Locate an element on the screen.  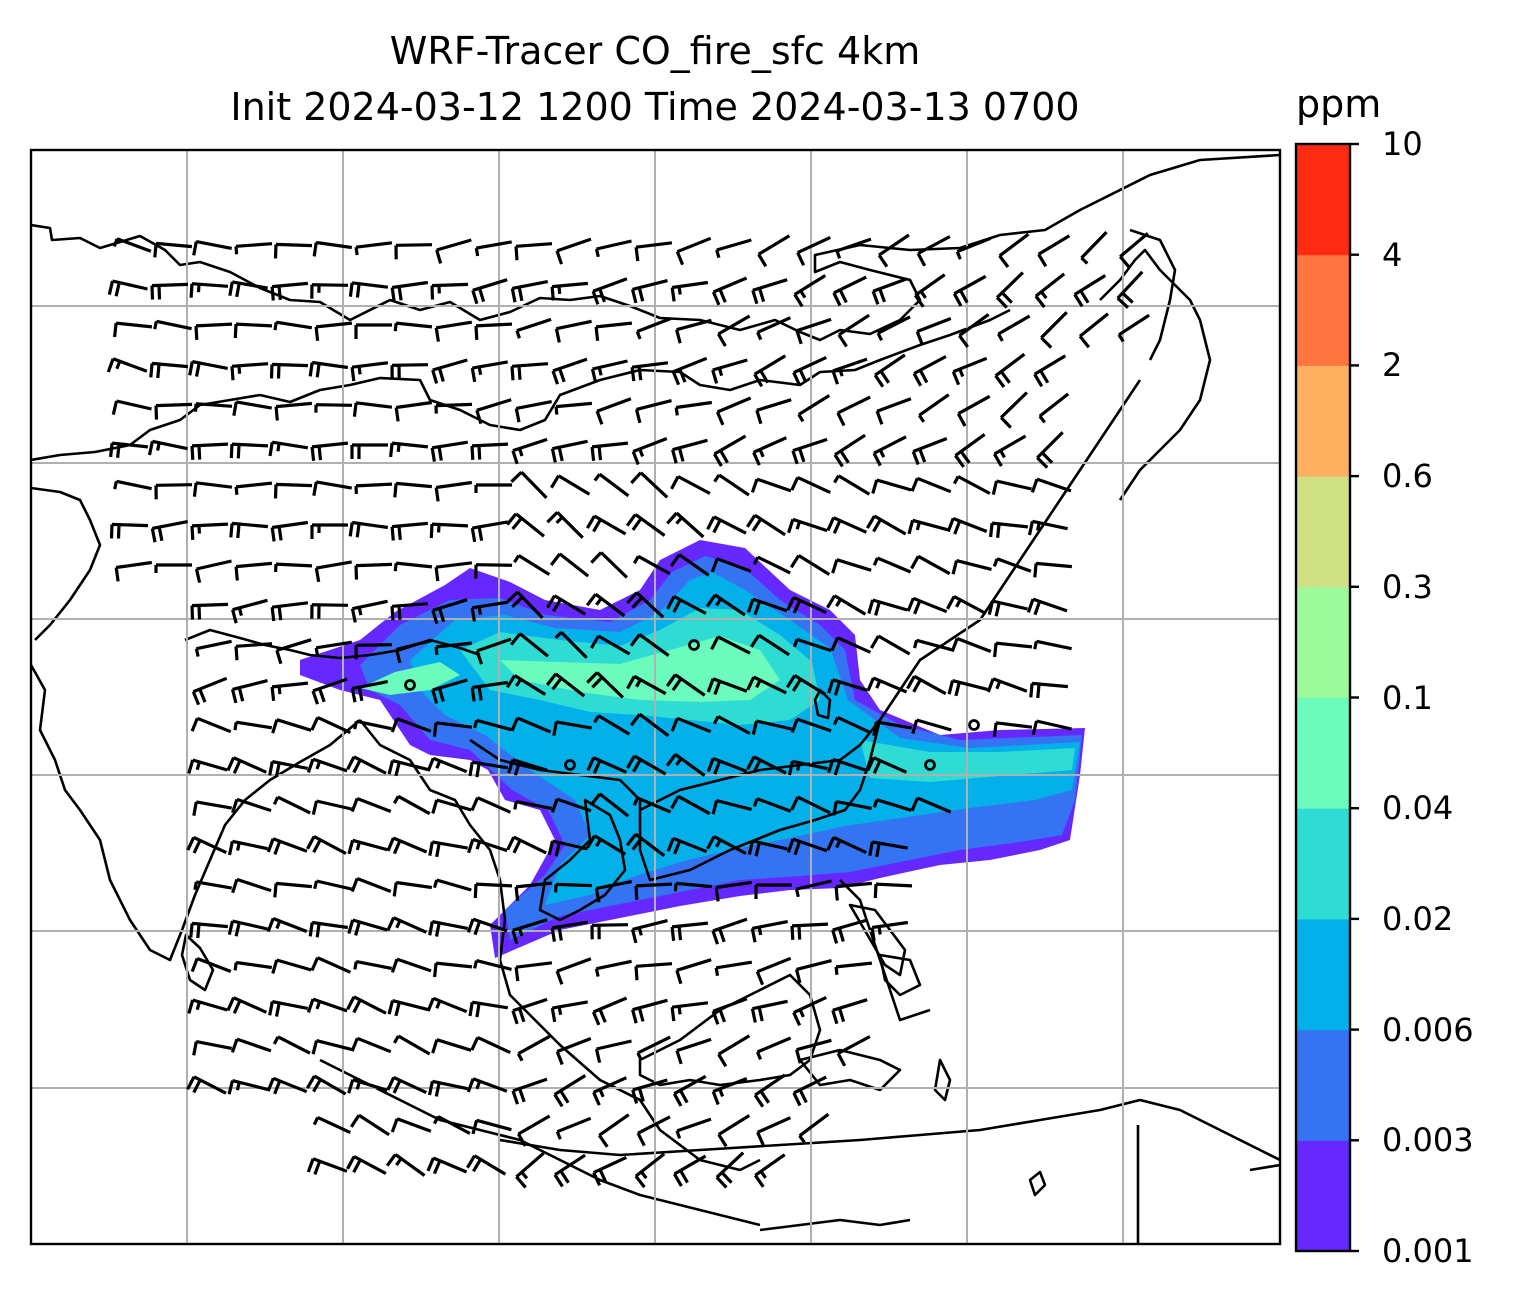
map-title-line-1: WRF-Tracer CO_fire_sfc 4km is located at coordinates (655, 51).